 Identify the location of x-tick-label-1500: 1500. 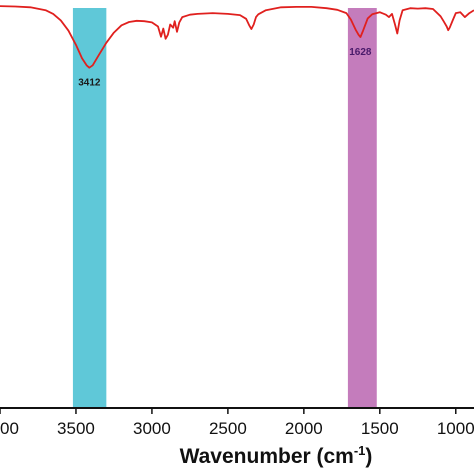
(380, 428).